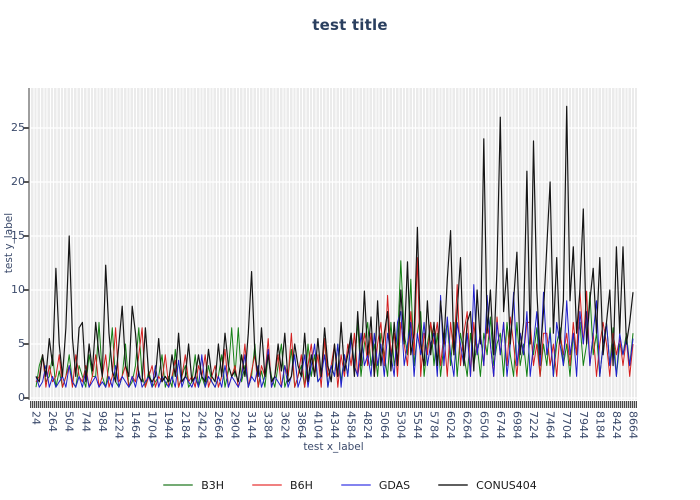 Image resolution: width=700 pixels, height=500 pixels. Describe the element at coordinates (18, 289) in the screenshot. I see `y-tick-label: 10` at that location.